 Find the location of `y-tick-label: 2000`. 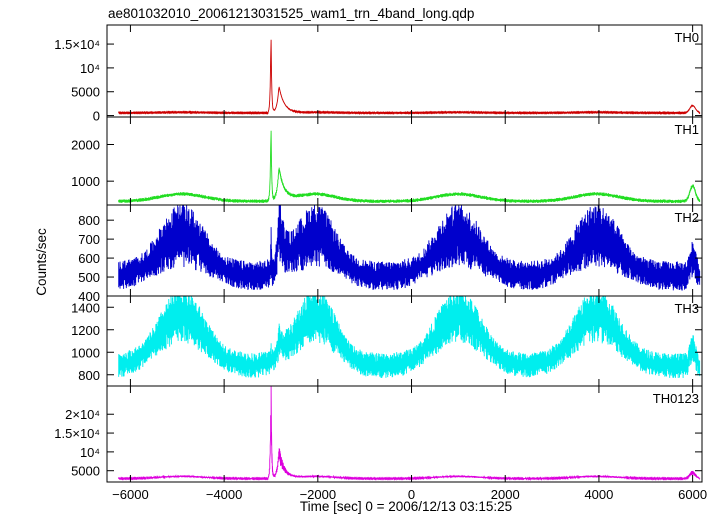

y-tick-label: 2000 is located at coordinates (85, 145).